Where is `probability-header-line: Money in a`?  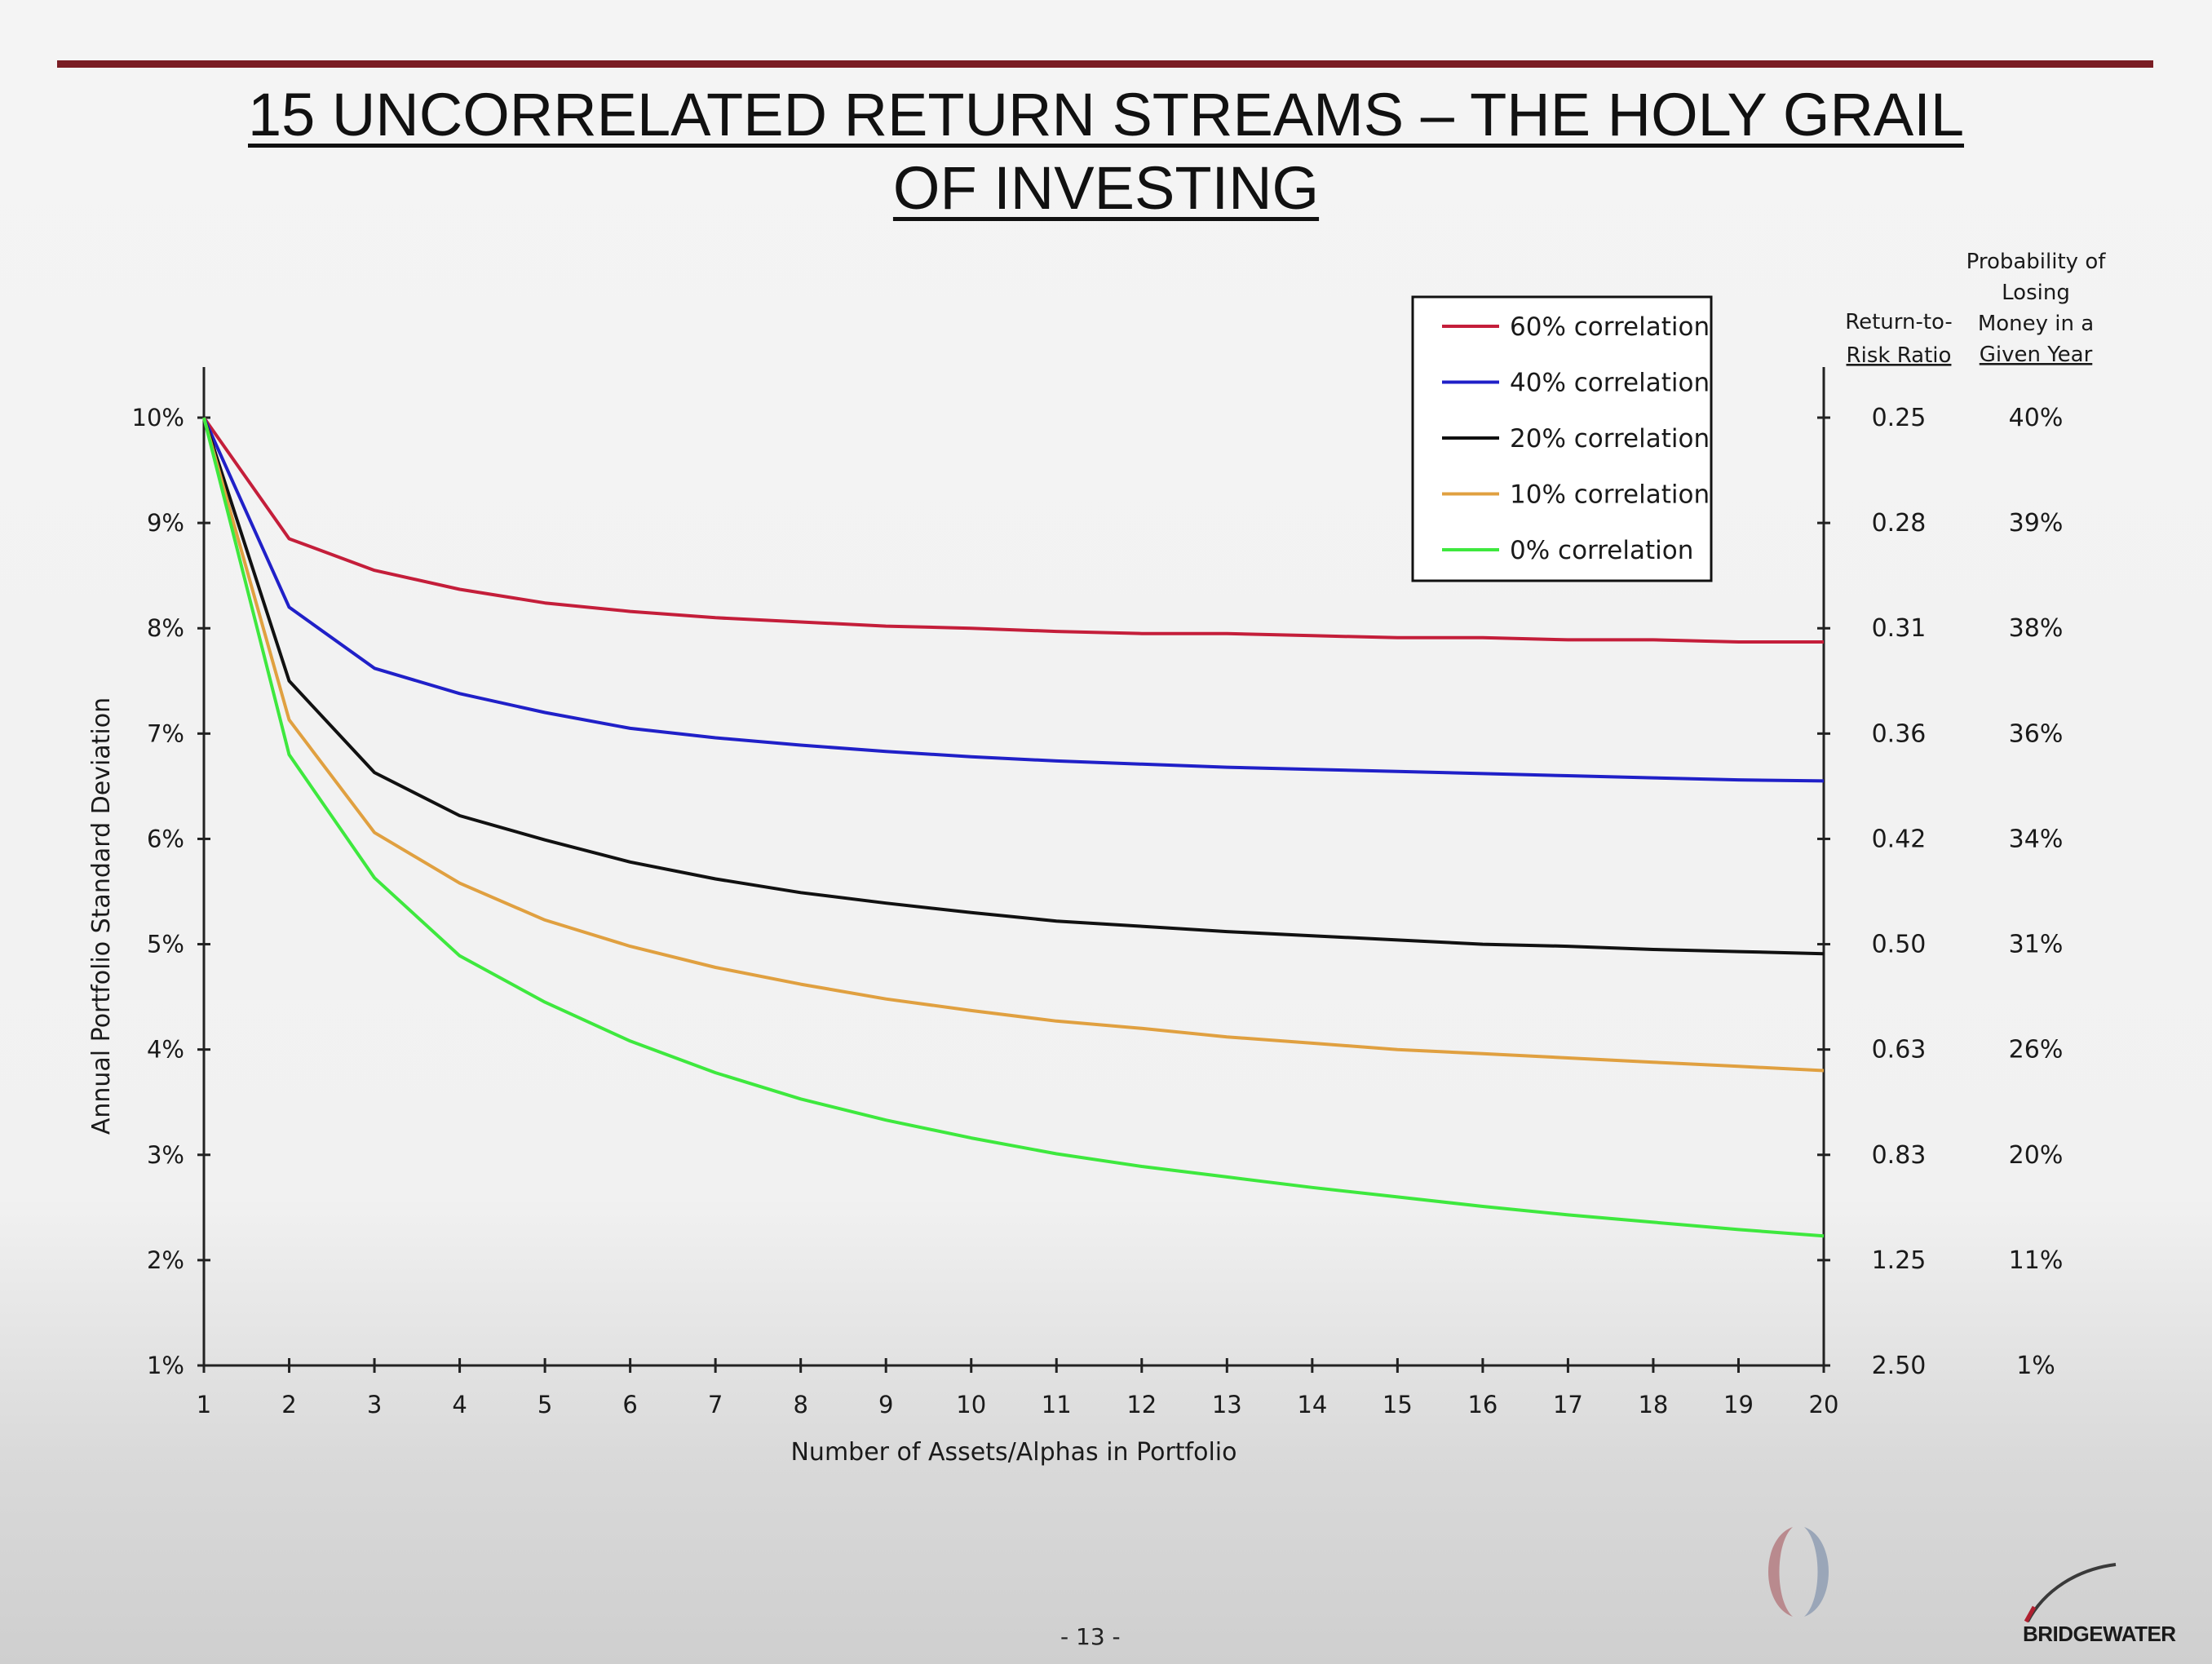
probability-header-line: Money in a is located at coordinates (2036, 324).